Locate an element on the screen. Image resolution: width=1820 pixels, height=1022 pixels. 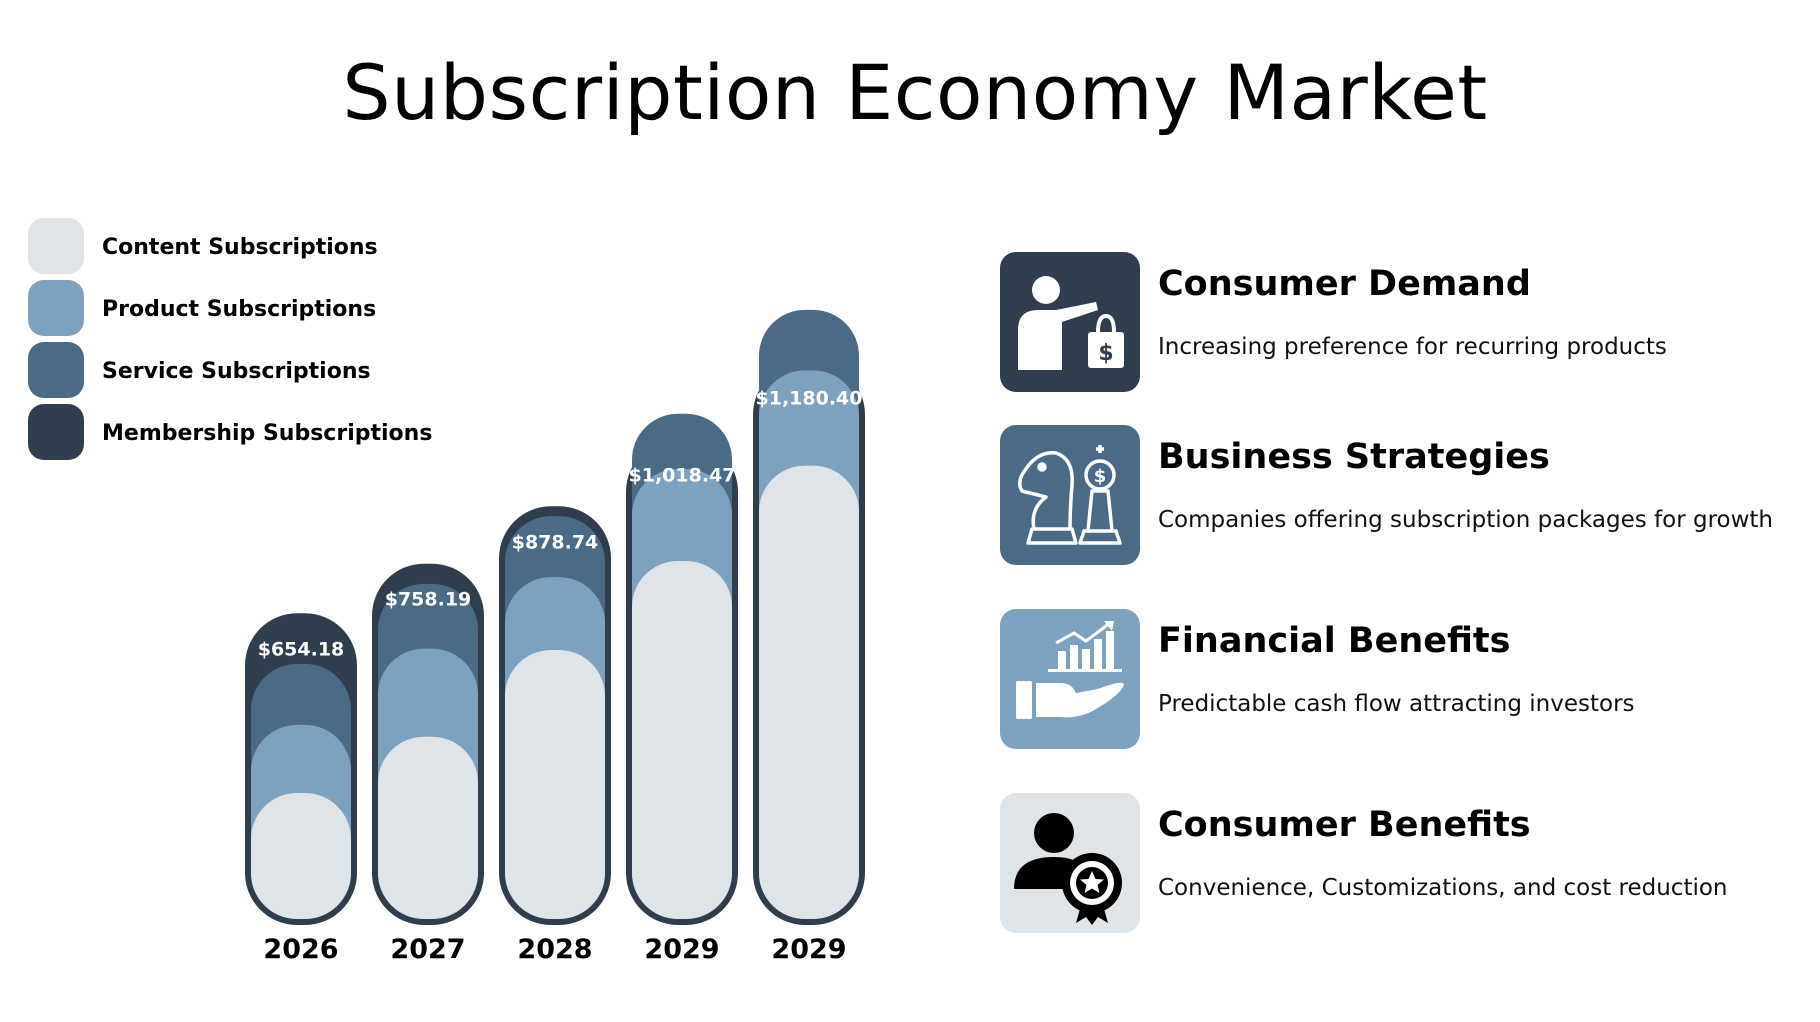
bar-total-label: $758.19 is located at coordinates (428, 600).